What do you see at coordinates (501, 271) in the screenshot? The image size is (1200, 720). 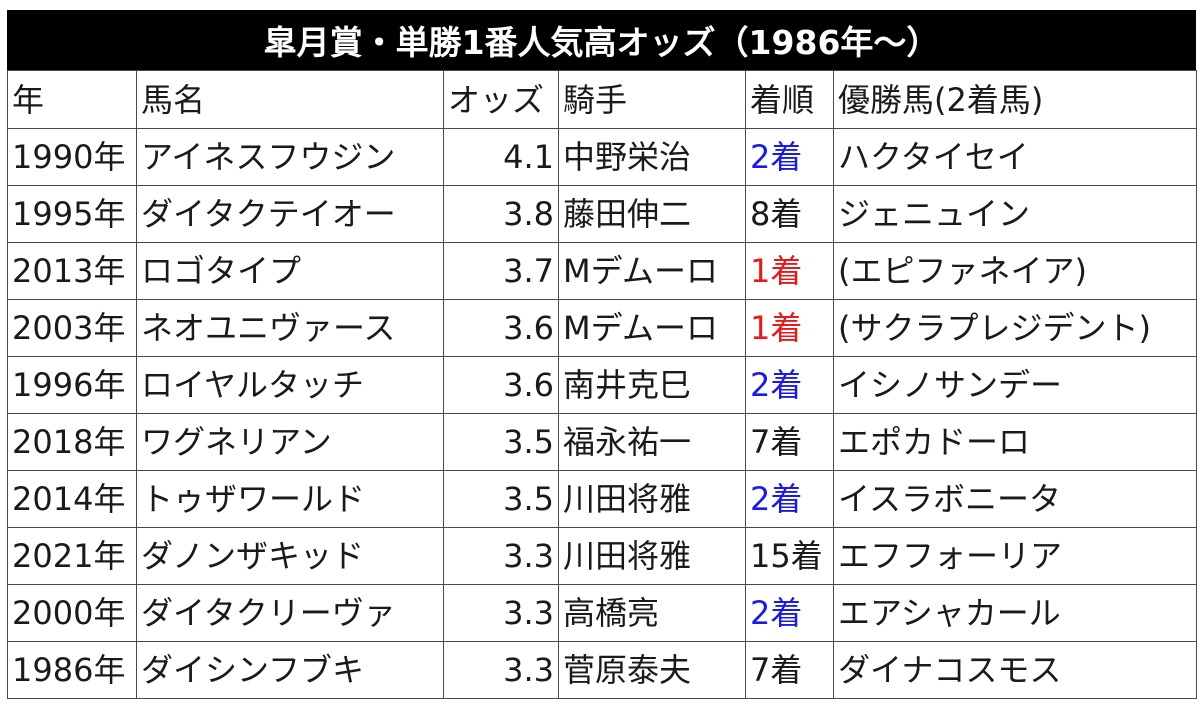 I see `cell-odds: 3.7` at bounding box center [501, 271].